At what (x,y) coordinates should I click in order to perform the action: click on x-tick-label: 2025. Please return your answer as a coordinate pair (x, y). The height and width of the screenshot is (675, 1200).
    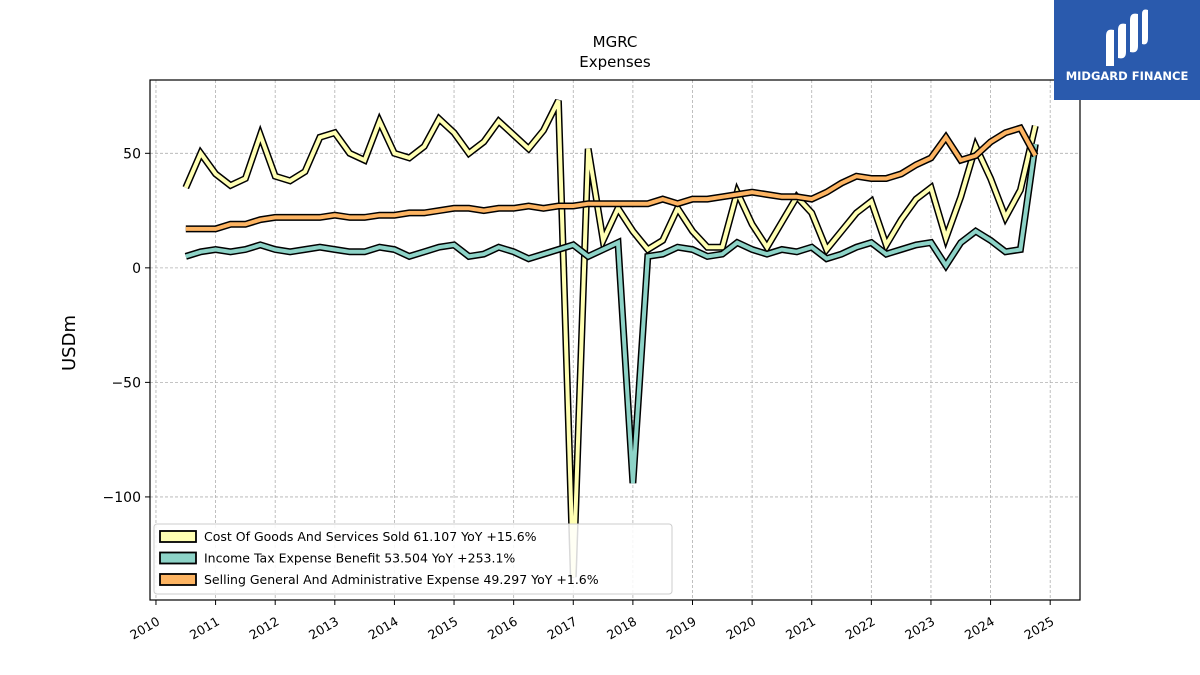
    Looking at the image, I should click on (1038, 628).